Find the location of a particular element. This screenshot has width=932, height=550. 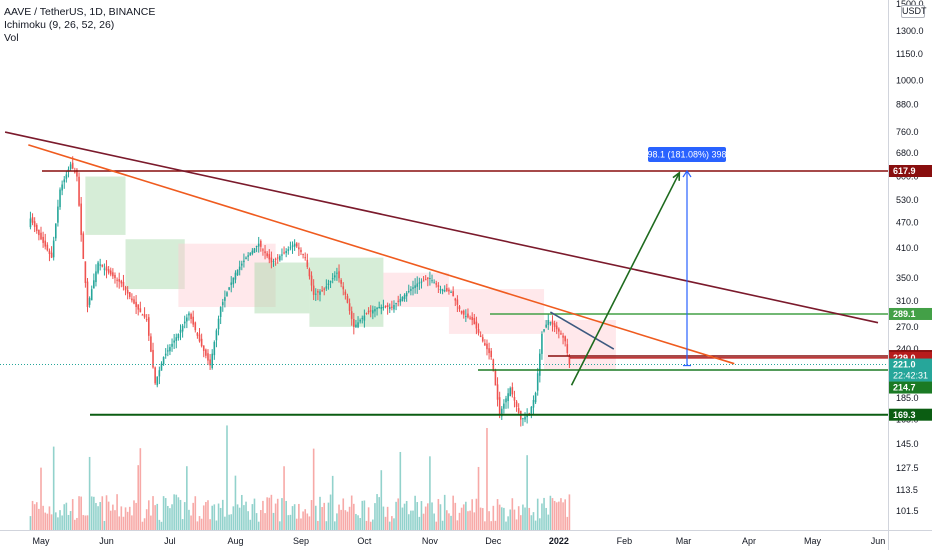

y-tick-label: 310.0 is located at coordinates (907, 301).